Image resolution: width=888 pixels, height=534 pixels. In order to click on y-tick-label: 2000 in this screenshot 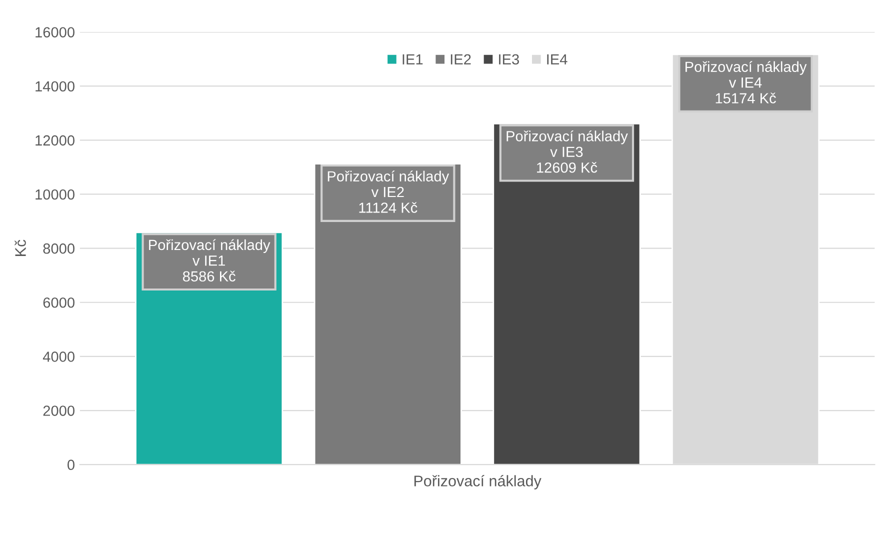, I will do `click(58, 411)`.